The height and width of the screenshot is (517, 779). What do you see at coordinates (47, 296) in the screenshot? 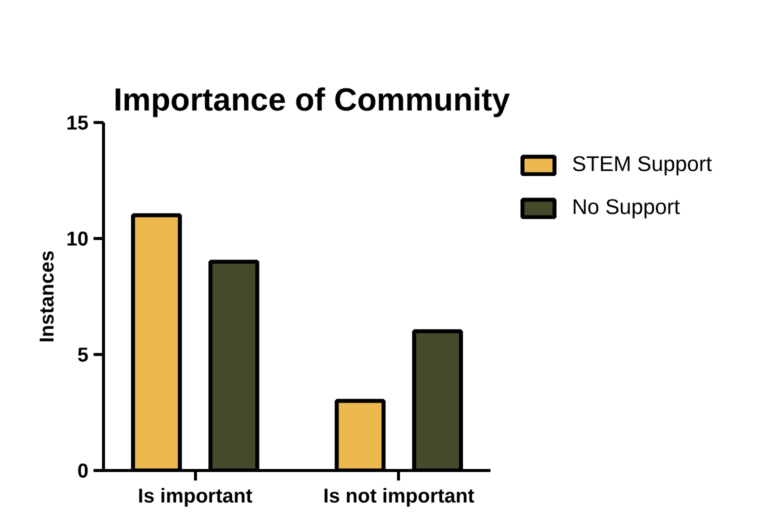
I see `y-axis-title: Instances` at bounding box center [47, 296].